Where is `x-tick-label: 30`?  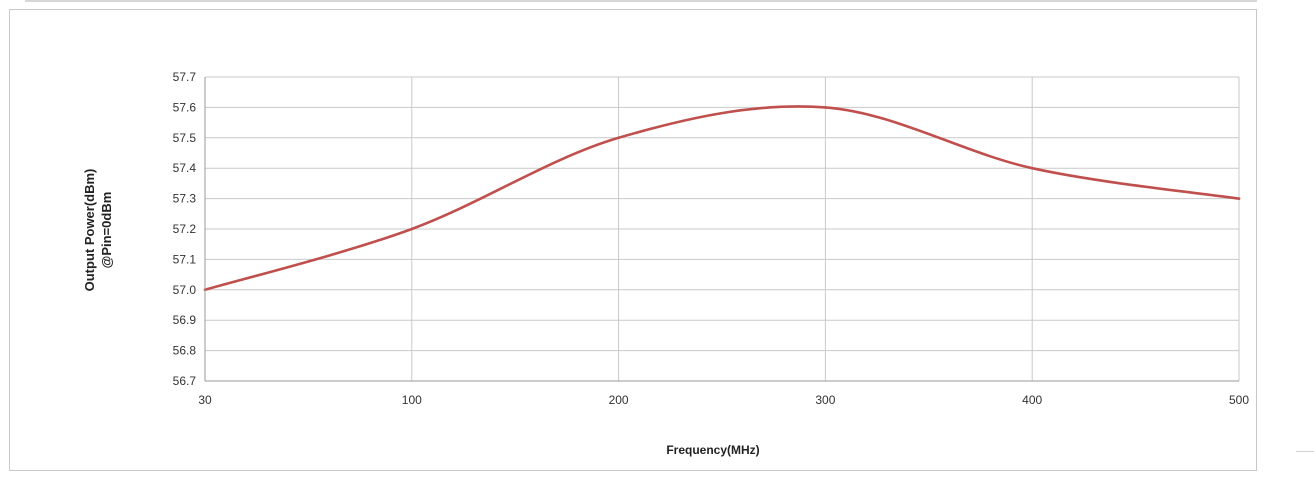
x-tick-label: 30 is located at coordinates (205, 400).